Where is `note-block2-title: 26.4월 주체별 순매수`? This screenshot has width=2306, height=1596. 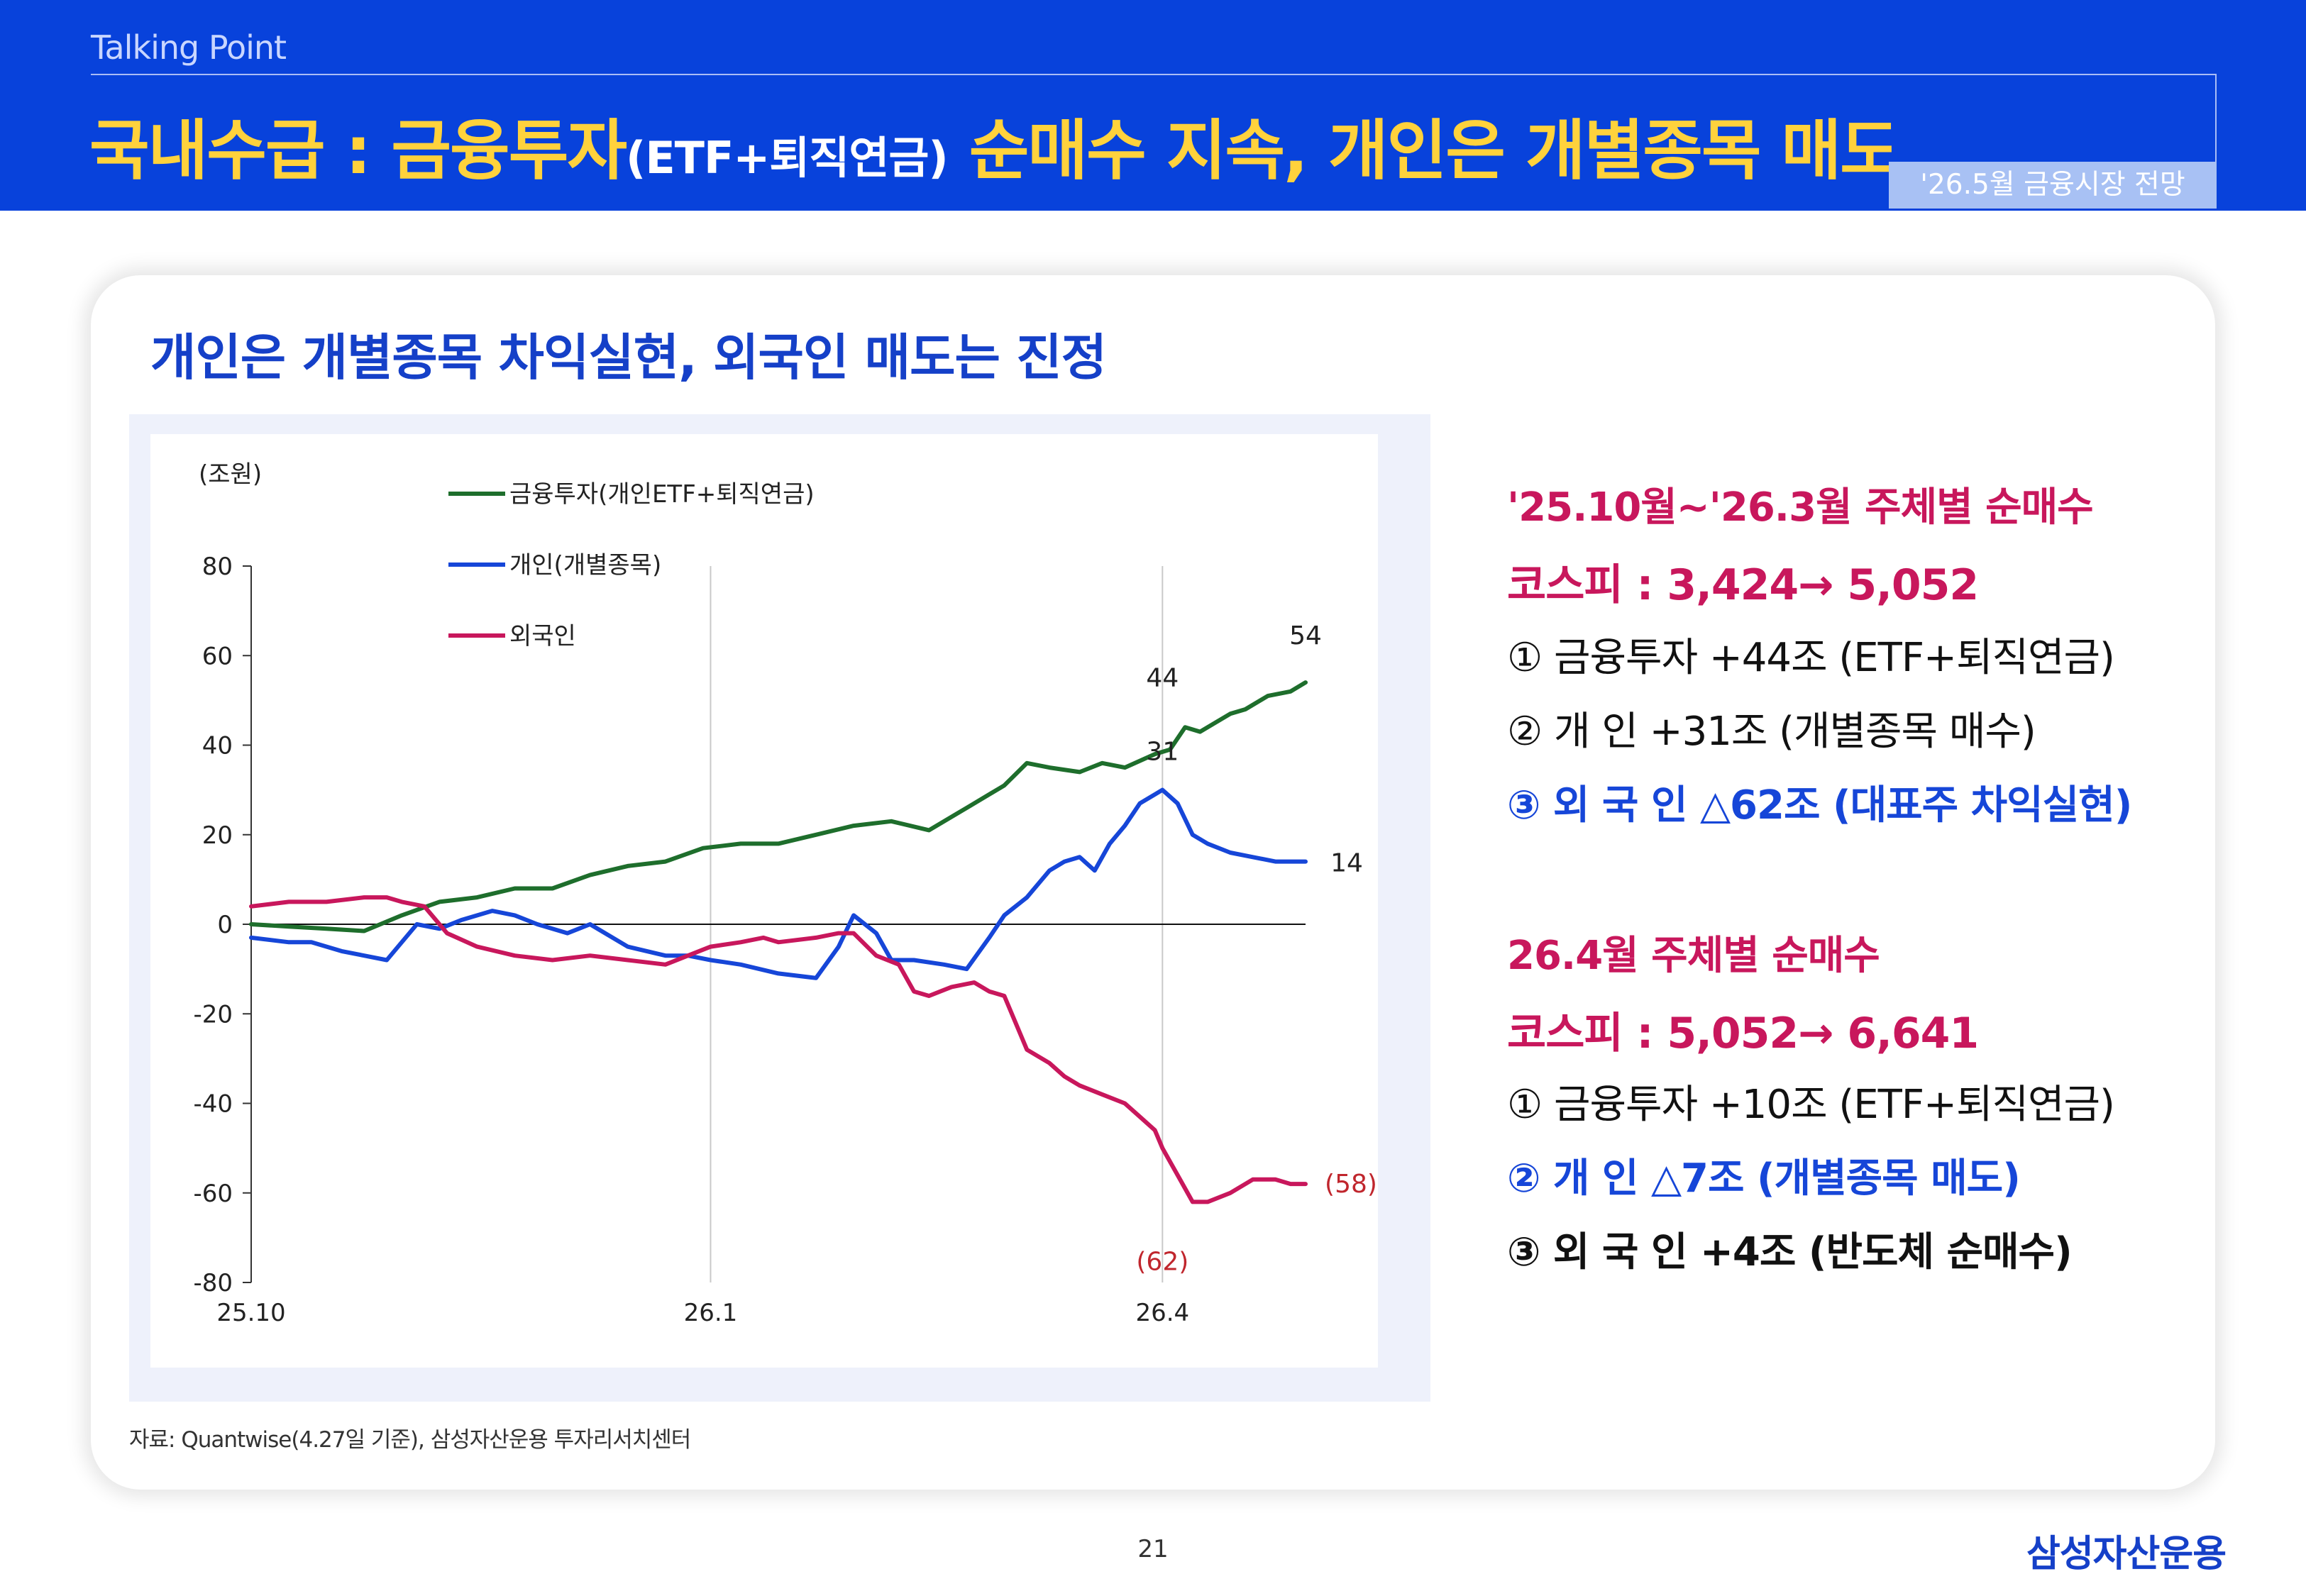 note-block2-title: 26.4월 주체별 순매수 is located at coordinates (1693, 956).